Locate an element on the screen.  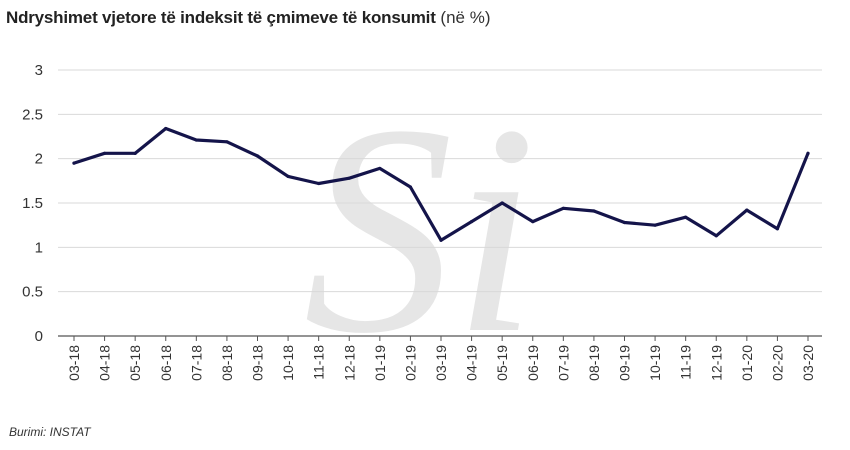
x-tick-label: 04-19 is located at coordinates (472, 363).